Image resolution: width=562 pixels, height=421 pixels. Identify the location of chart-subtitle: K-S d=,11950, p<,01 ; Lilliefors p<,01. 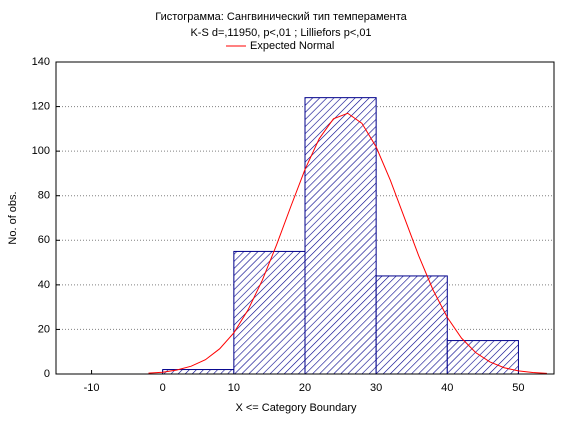
(280, 33).